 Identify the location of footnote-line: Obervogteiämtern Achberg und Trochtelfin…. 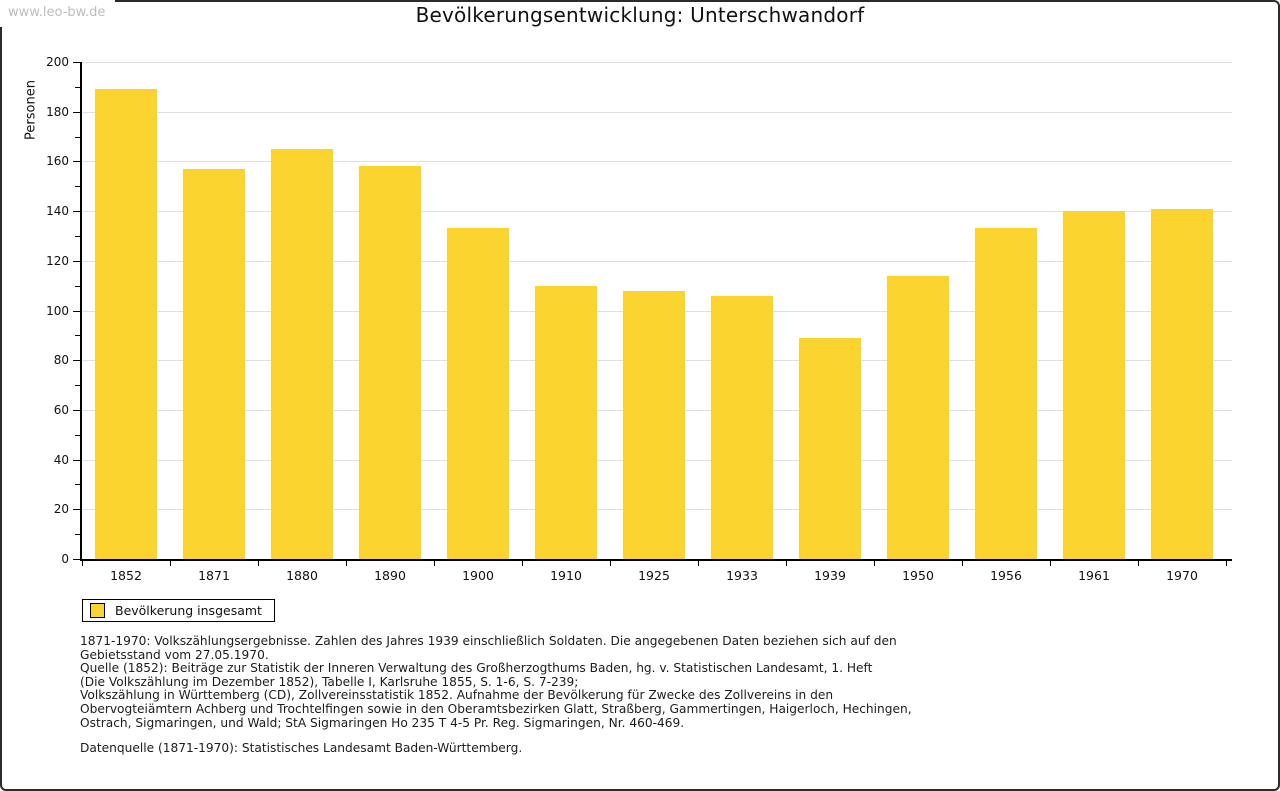
(496, 708).